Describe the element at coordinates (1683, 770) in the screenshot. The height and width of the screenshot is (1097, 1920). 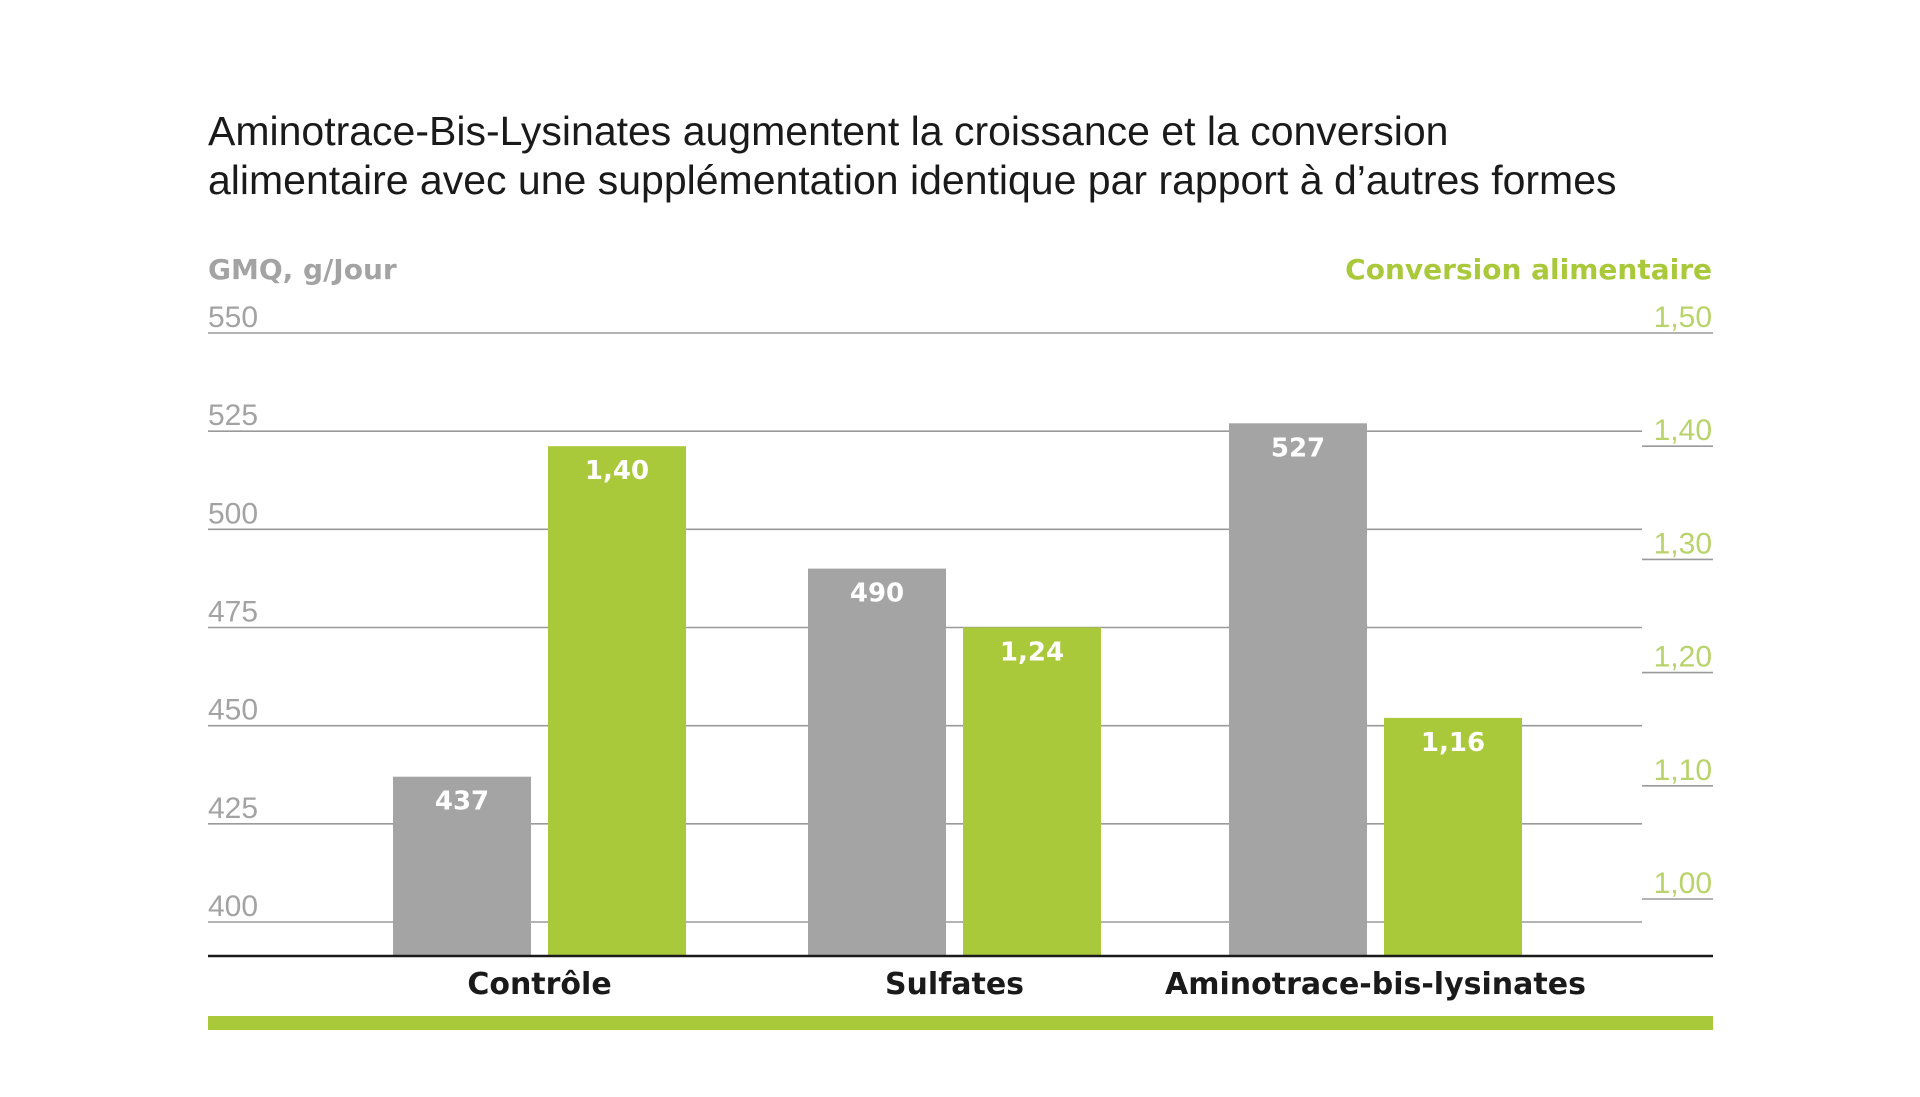
I see `y-right-tick-label: 1,10` at that location.